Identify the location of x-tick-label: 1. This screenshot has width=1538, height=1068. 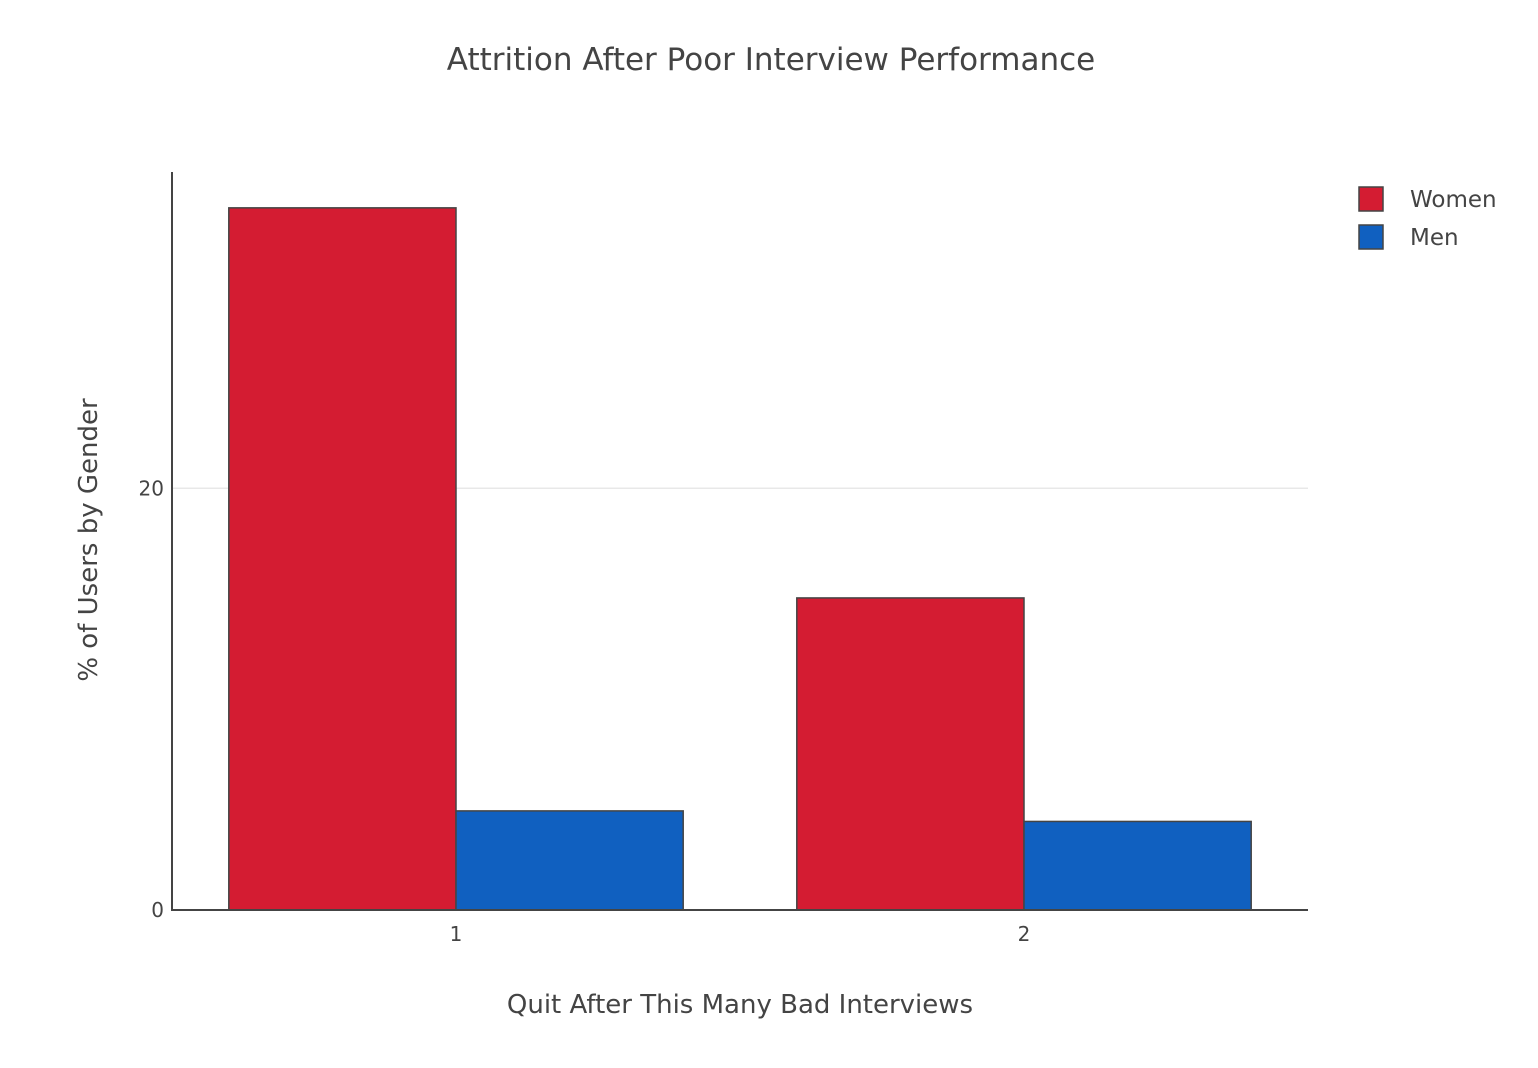
(456, 934).